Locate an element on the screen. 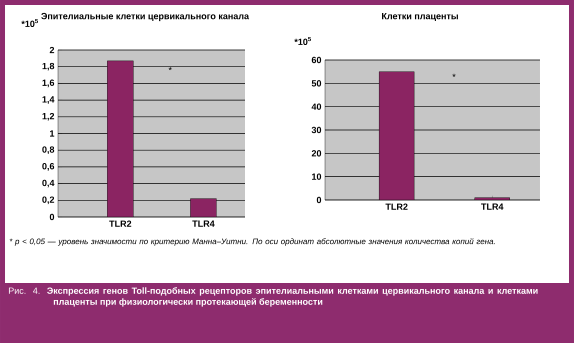 Image resolution: width=574 pixels, height=343 pixels. y-tick-label: 60 is located at coordinates (317, 60).